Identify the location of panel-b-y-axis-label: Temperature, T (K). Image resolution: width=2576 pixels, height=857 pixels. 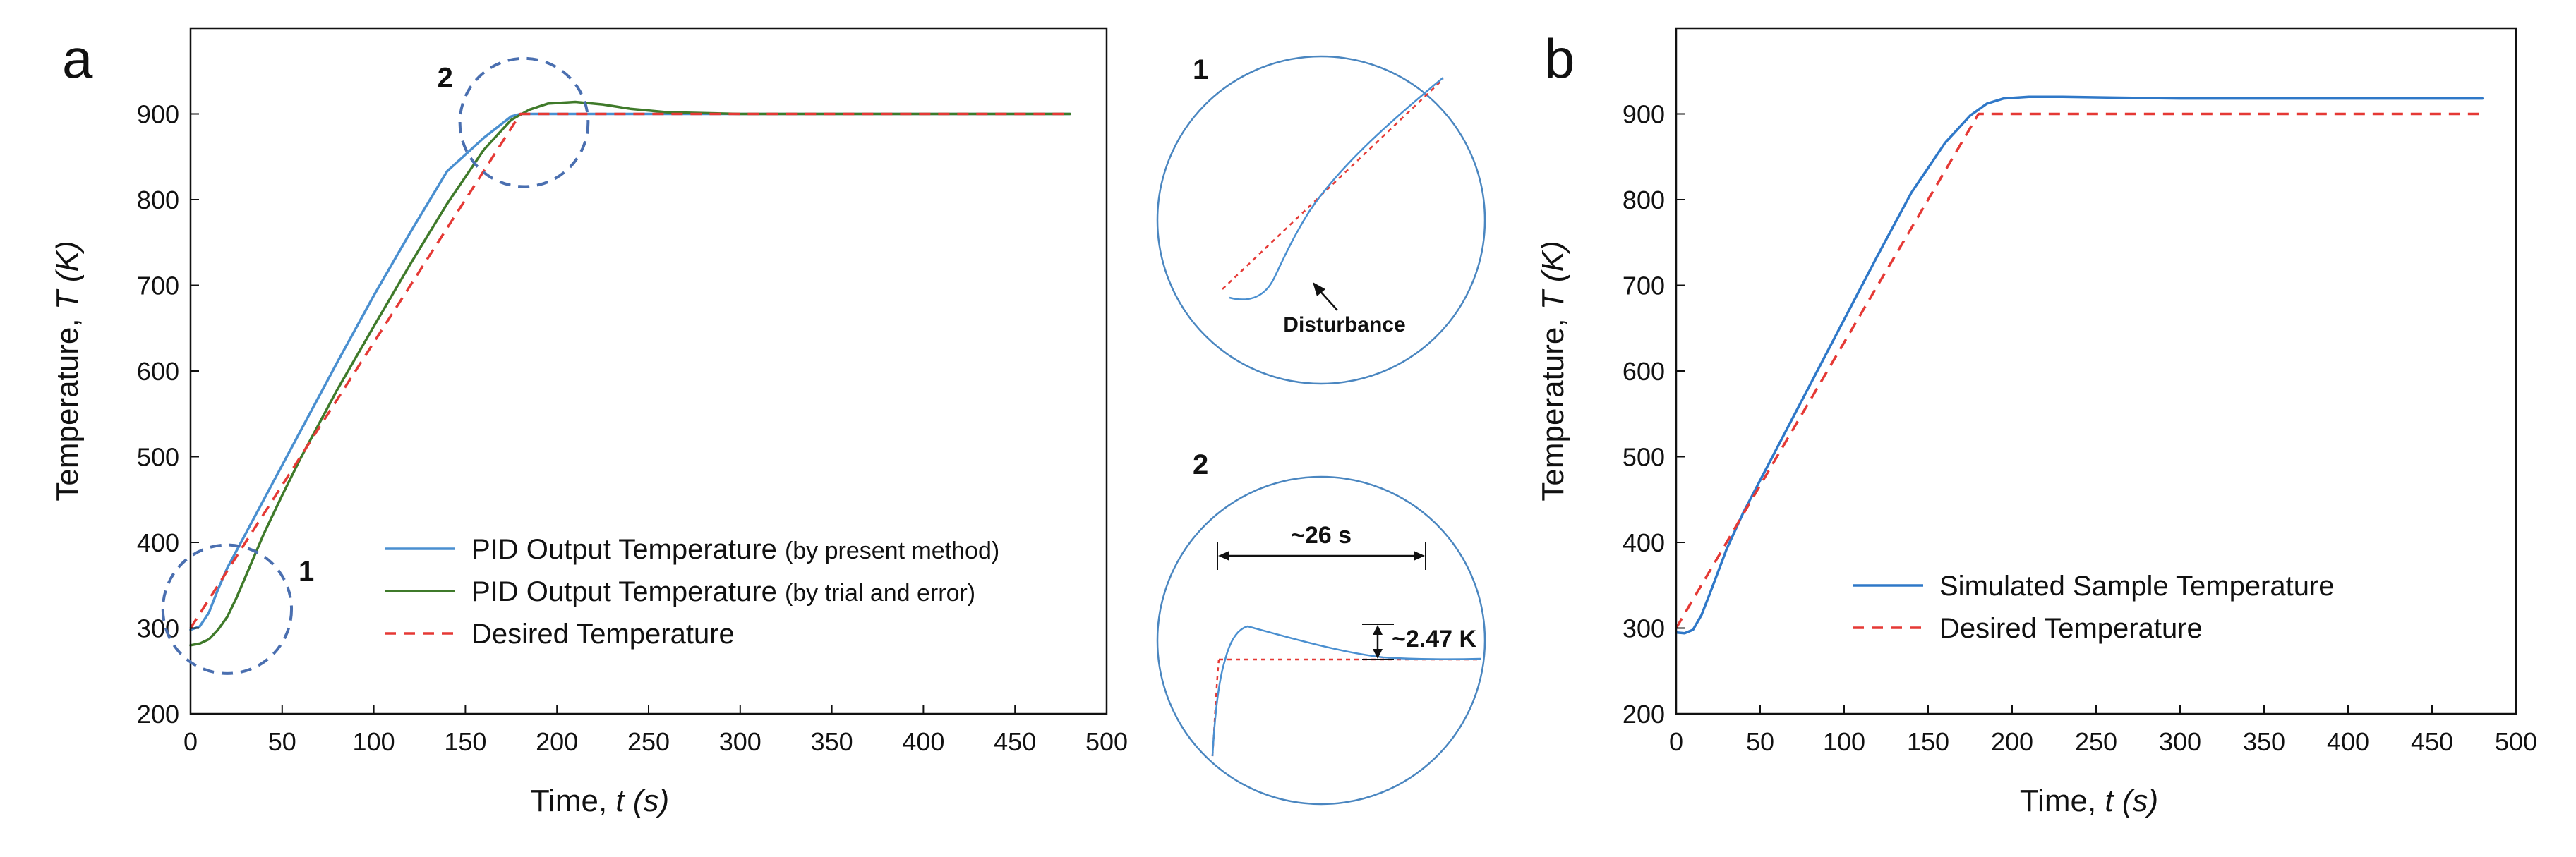
(1553, 371).